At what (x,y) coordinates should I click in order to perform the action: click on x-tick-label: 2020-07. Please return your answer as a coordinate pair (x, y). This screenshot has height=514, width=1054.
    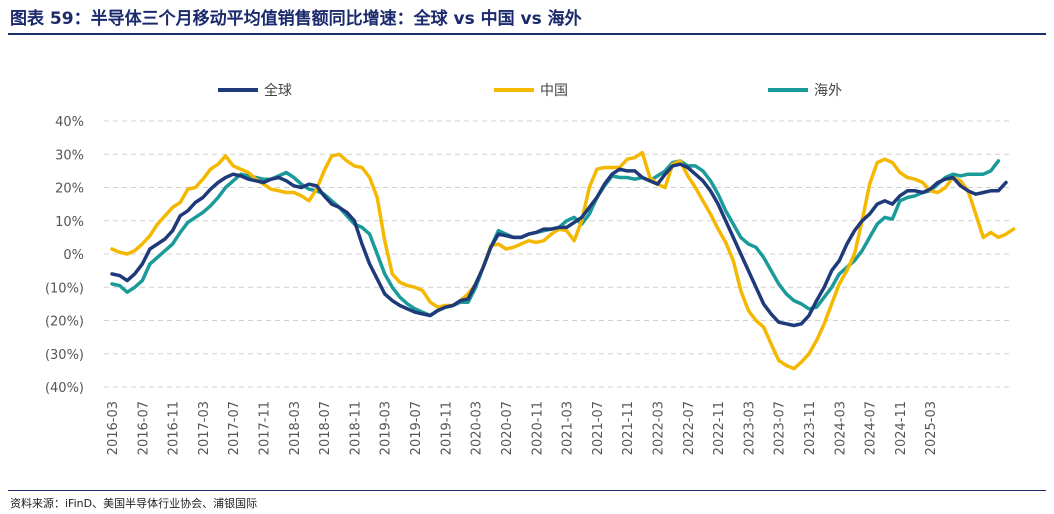
    Looking at the image, I should click on (507, 428).